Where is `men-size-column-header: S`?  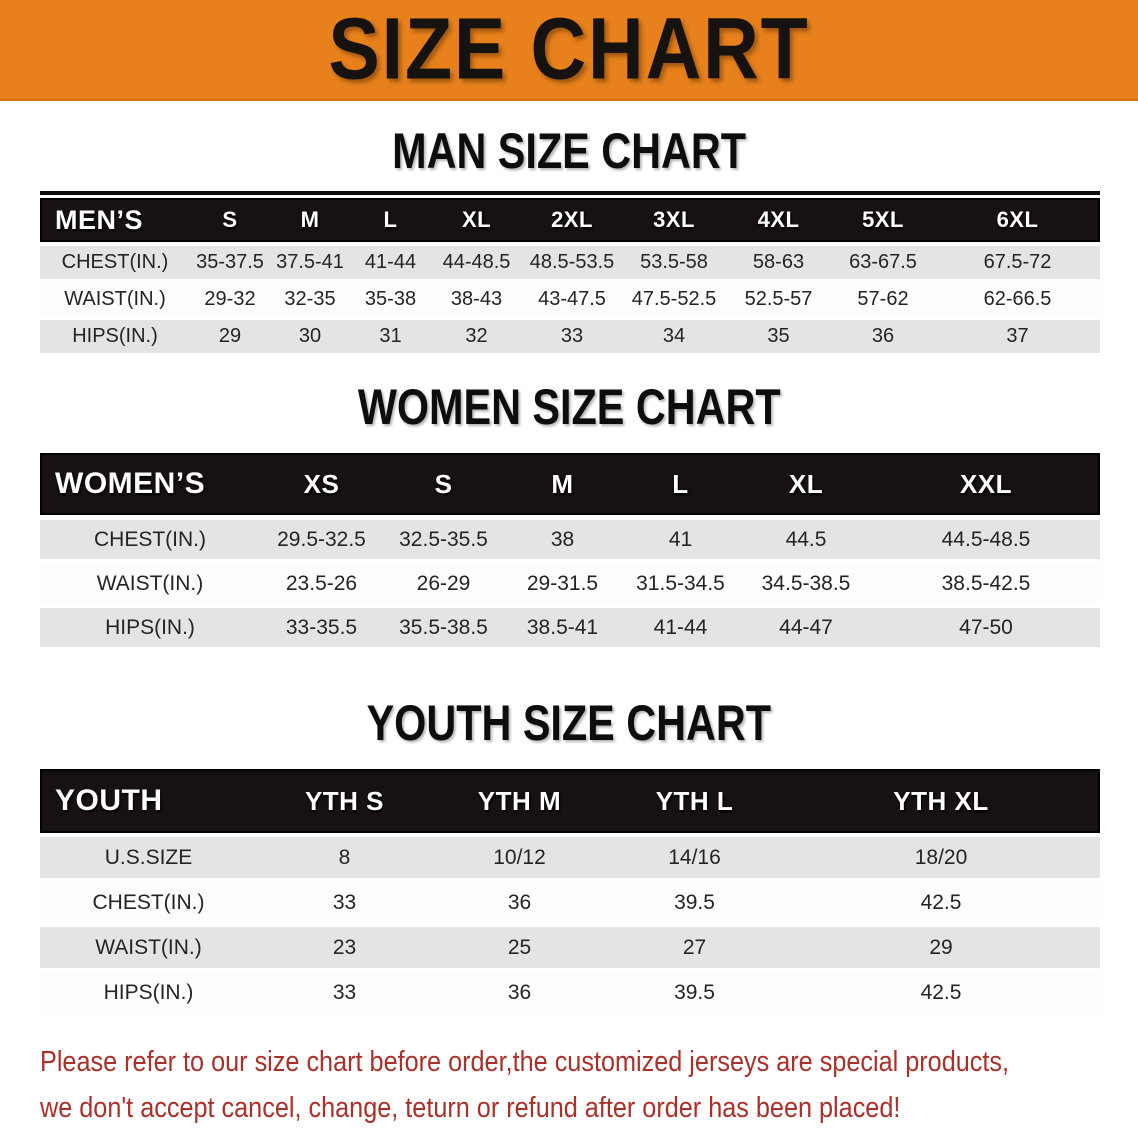
men-size-column-header: S is located at coordinates (230, 219).